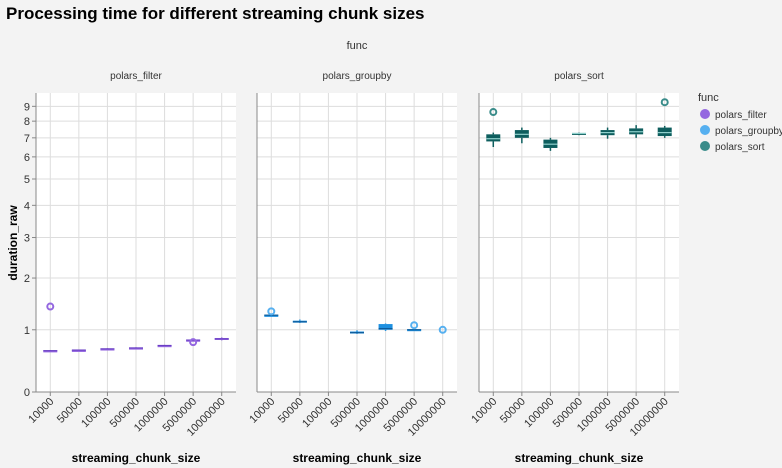  What do you see at coordinates (27, 139) in the screenshot?
I see `y-tick-label: 7` at bounding box center [27, 139].